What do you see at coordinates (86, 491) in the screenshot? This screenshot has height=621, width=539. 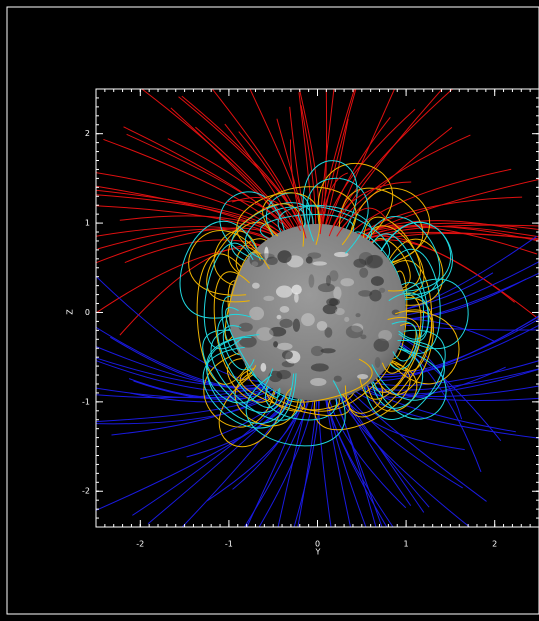 I see `y-tick-label: -2` at bounding box center [86, 491].